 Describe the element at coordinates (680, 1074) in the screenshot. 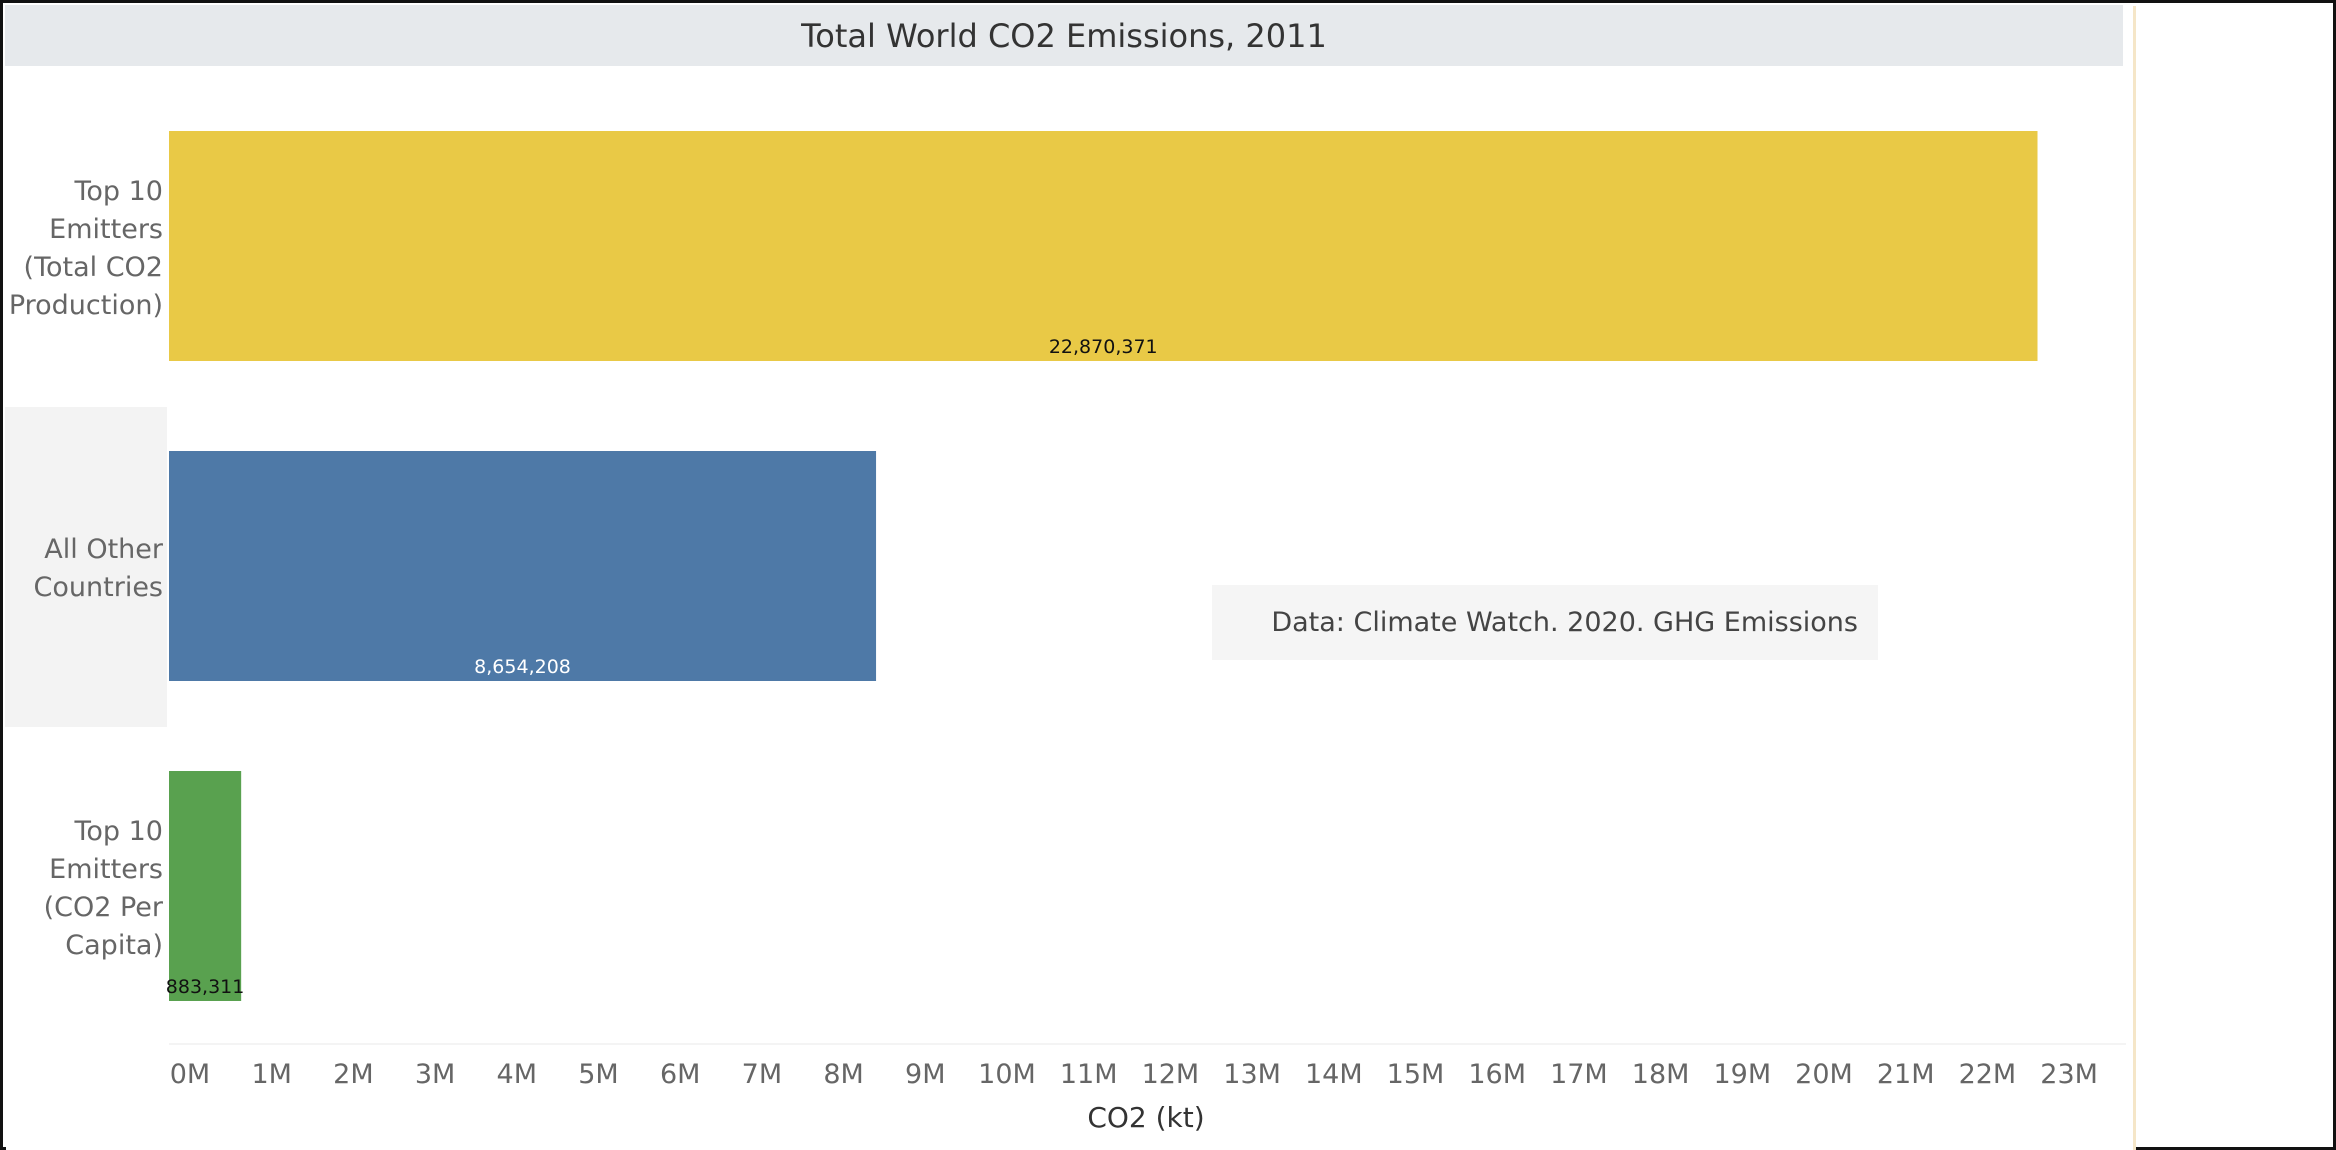

I see `x-tick-label: 6M` at that location.